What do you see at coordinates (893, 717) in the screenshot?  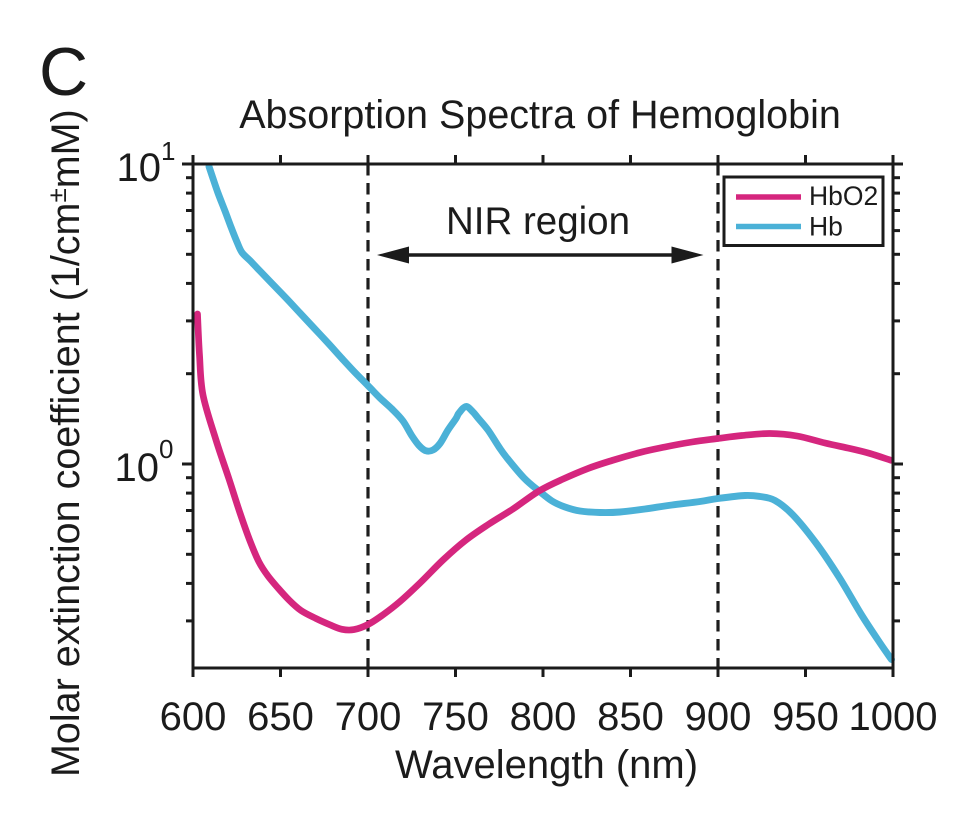 I see `svg-text: 1000` at bounding box center [893, 717].